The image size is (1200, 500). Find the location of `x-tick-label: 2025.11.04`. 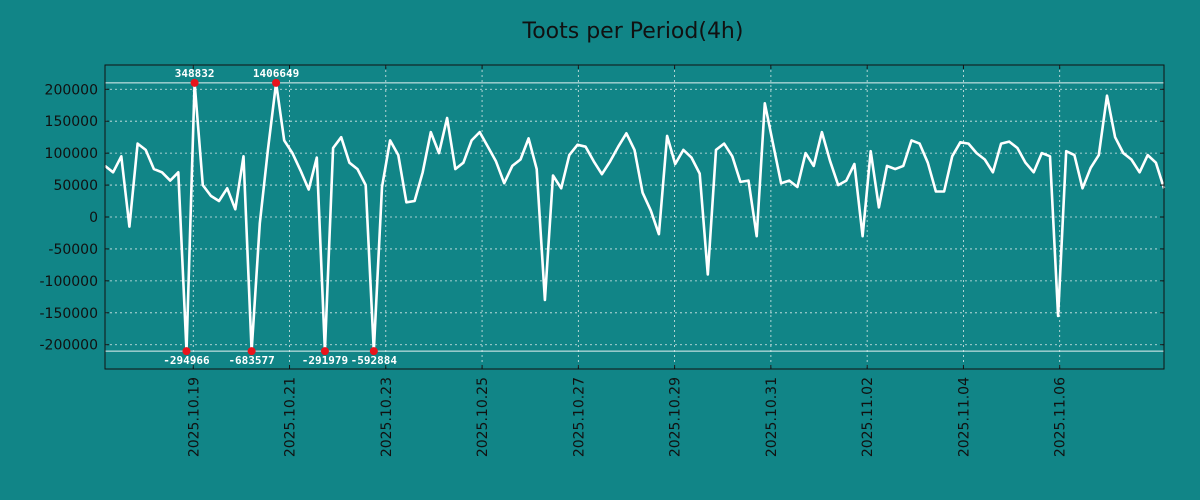

x-tick-label: 2025.11.04 is located at coordinates (964, 417).